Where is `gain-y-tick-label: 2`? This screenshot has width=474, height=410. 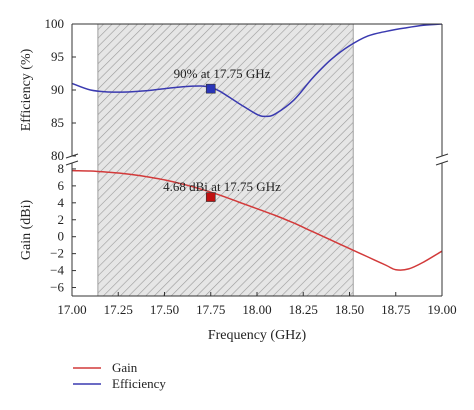
gain-y-tick-label: 2 is located at coordinates (61, 219).